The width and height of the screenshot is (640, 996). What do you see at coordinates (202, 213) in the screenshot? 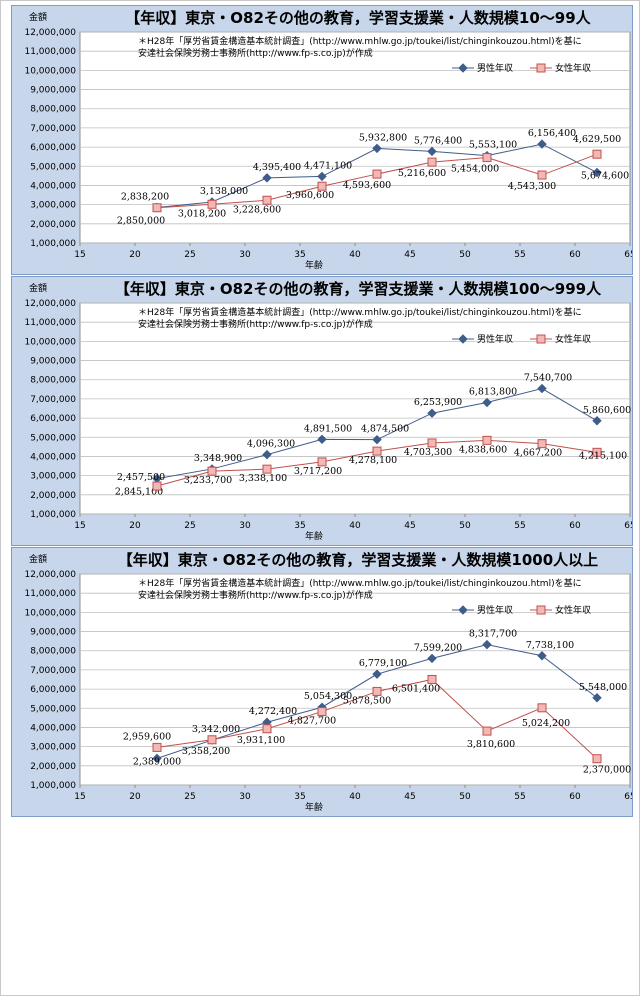
I see `data-label: 3,018,200` at bounding box center [202, 213].